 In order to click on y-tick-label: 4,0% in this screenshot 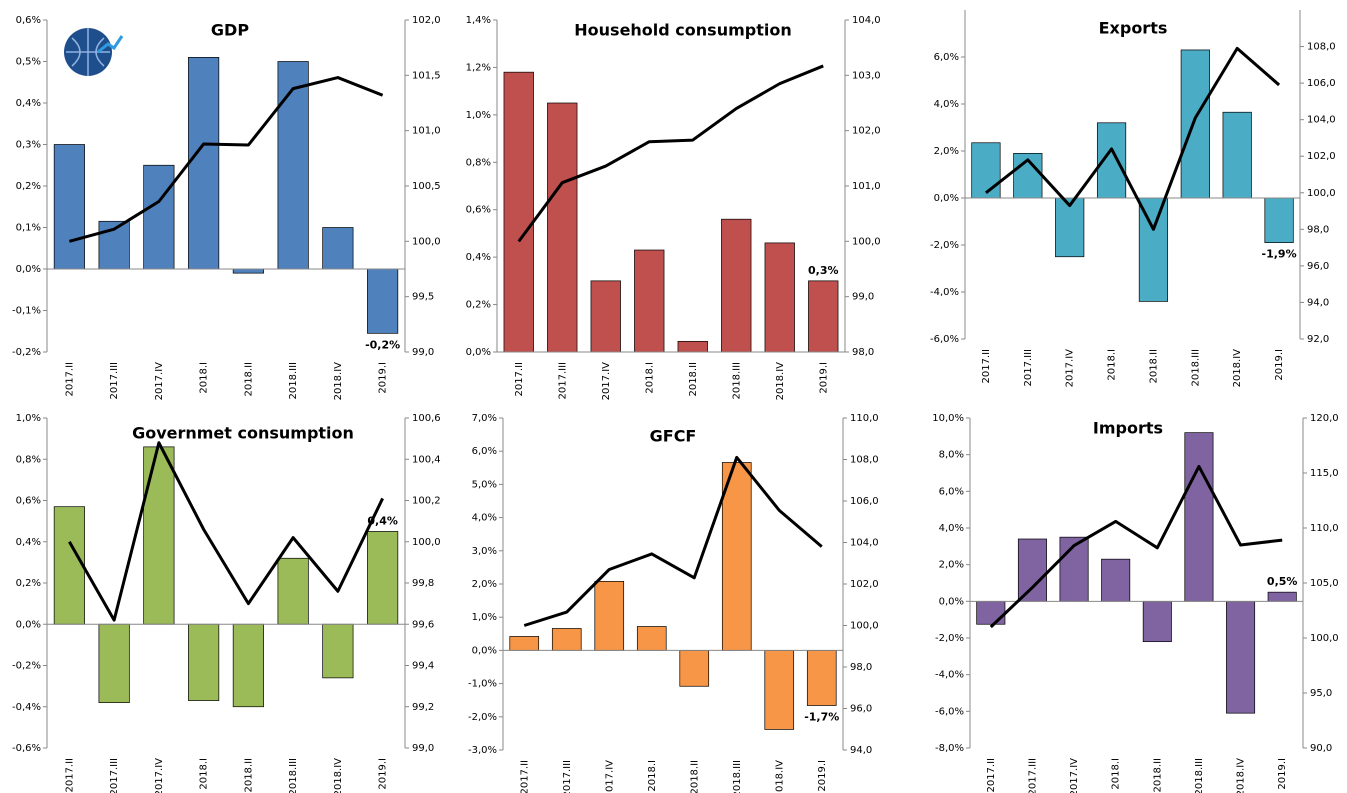, I will do `click(946, 104)`.